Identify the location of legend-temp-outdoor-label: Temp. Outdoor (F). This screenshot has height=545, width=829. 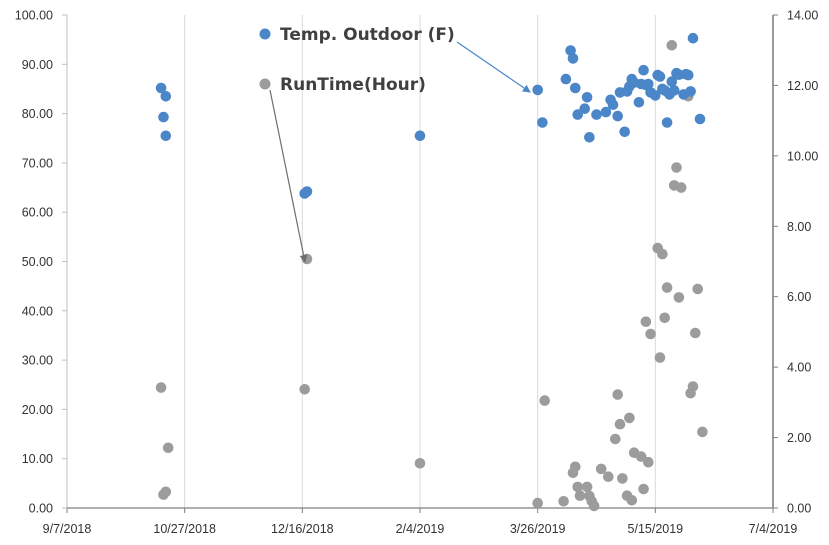
(367, 35).